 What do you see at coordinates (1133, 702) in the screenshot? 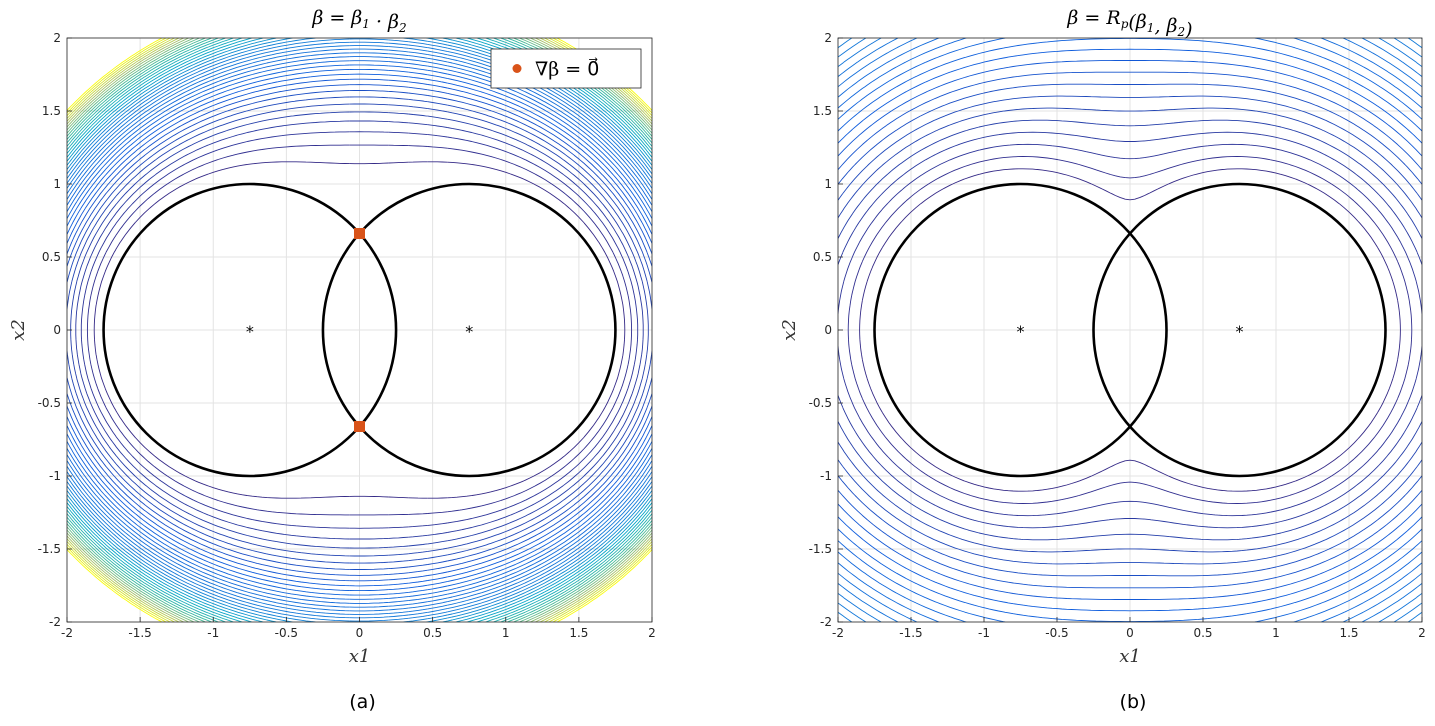
I see `panel-caption: (b)` at bounding box center [1133, 702].